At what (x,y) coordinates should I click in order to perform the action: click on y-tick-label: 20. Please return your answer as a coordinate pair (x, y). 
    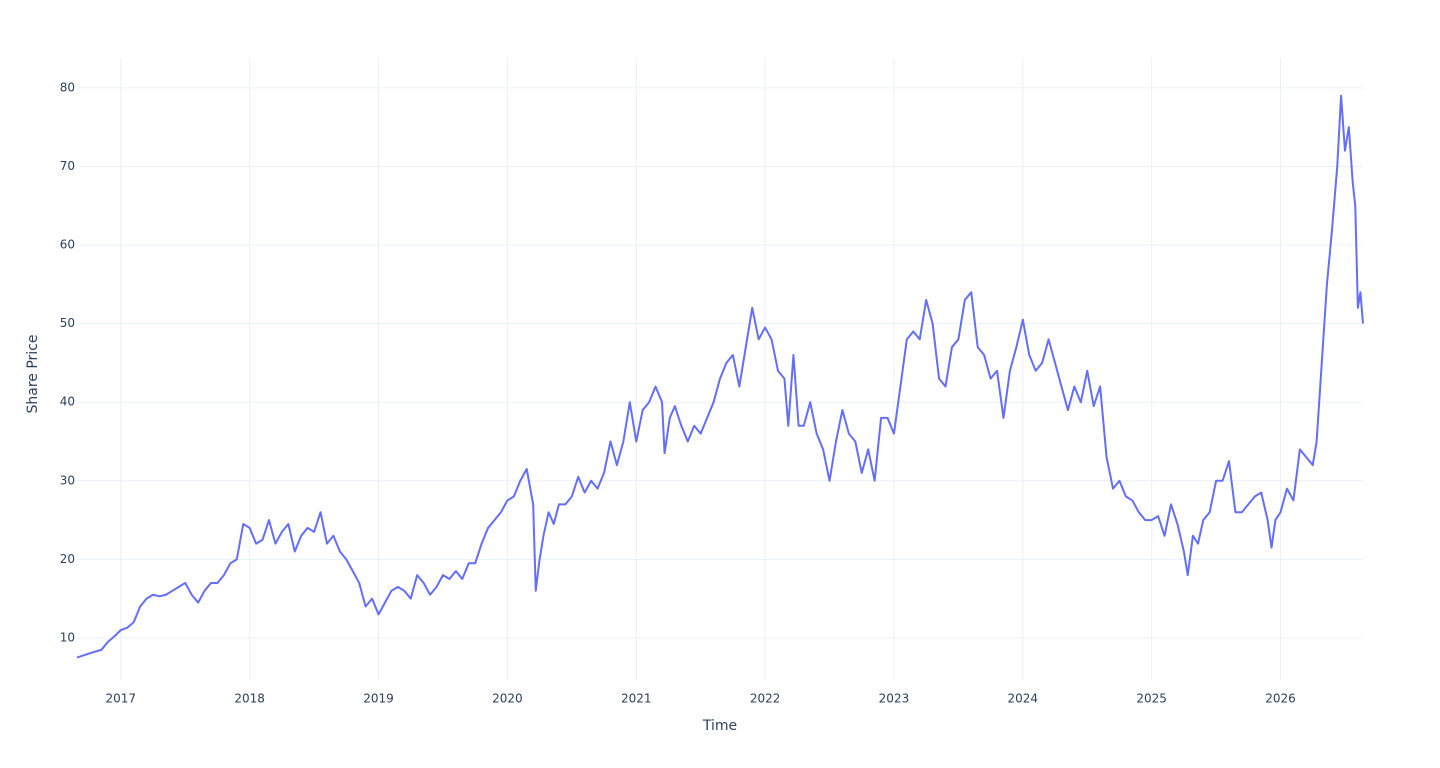
    Looking at the image, I should click on (67, 559).